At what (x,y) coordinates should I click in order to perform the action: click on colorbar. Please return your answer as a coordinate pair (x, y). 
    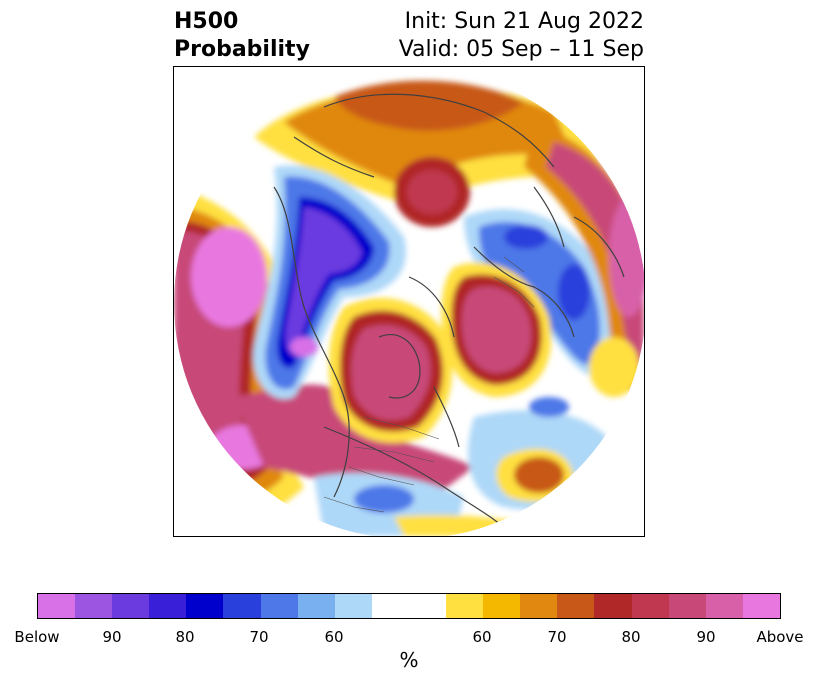
    Looking at the image, I should click on (409, 606).